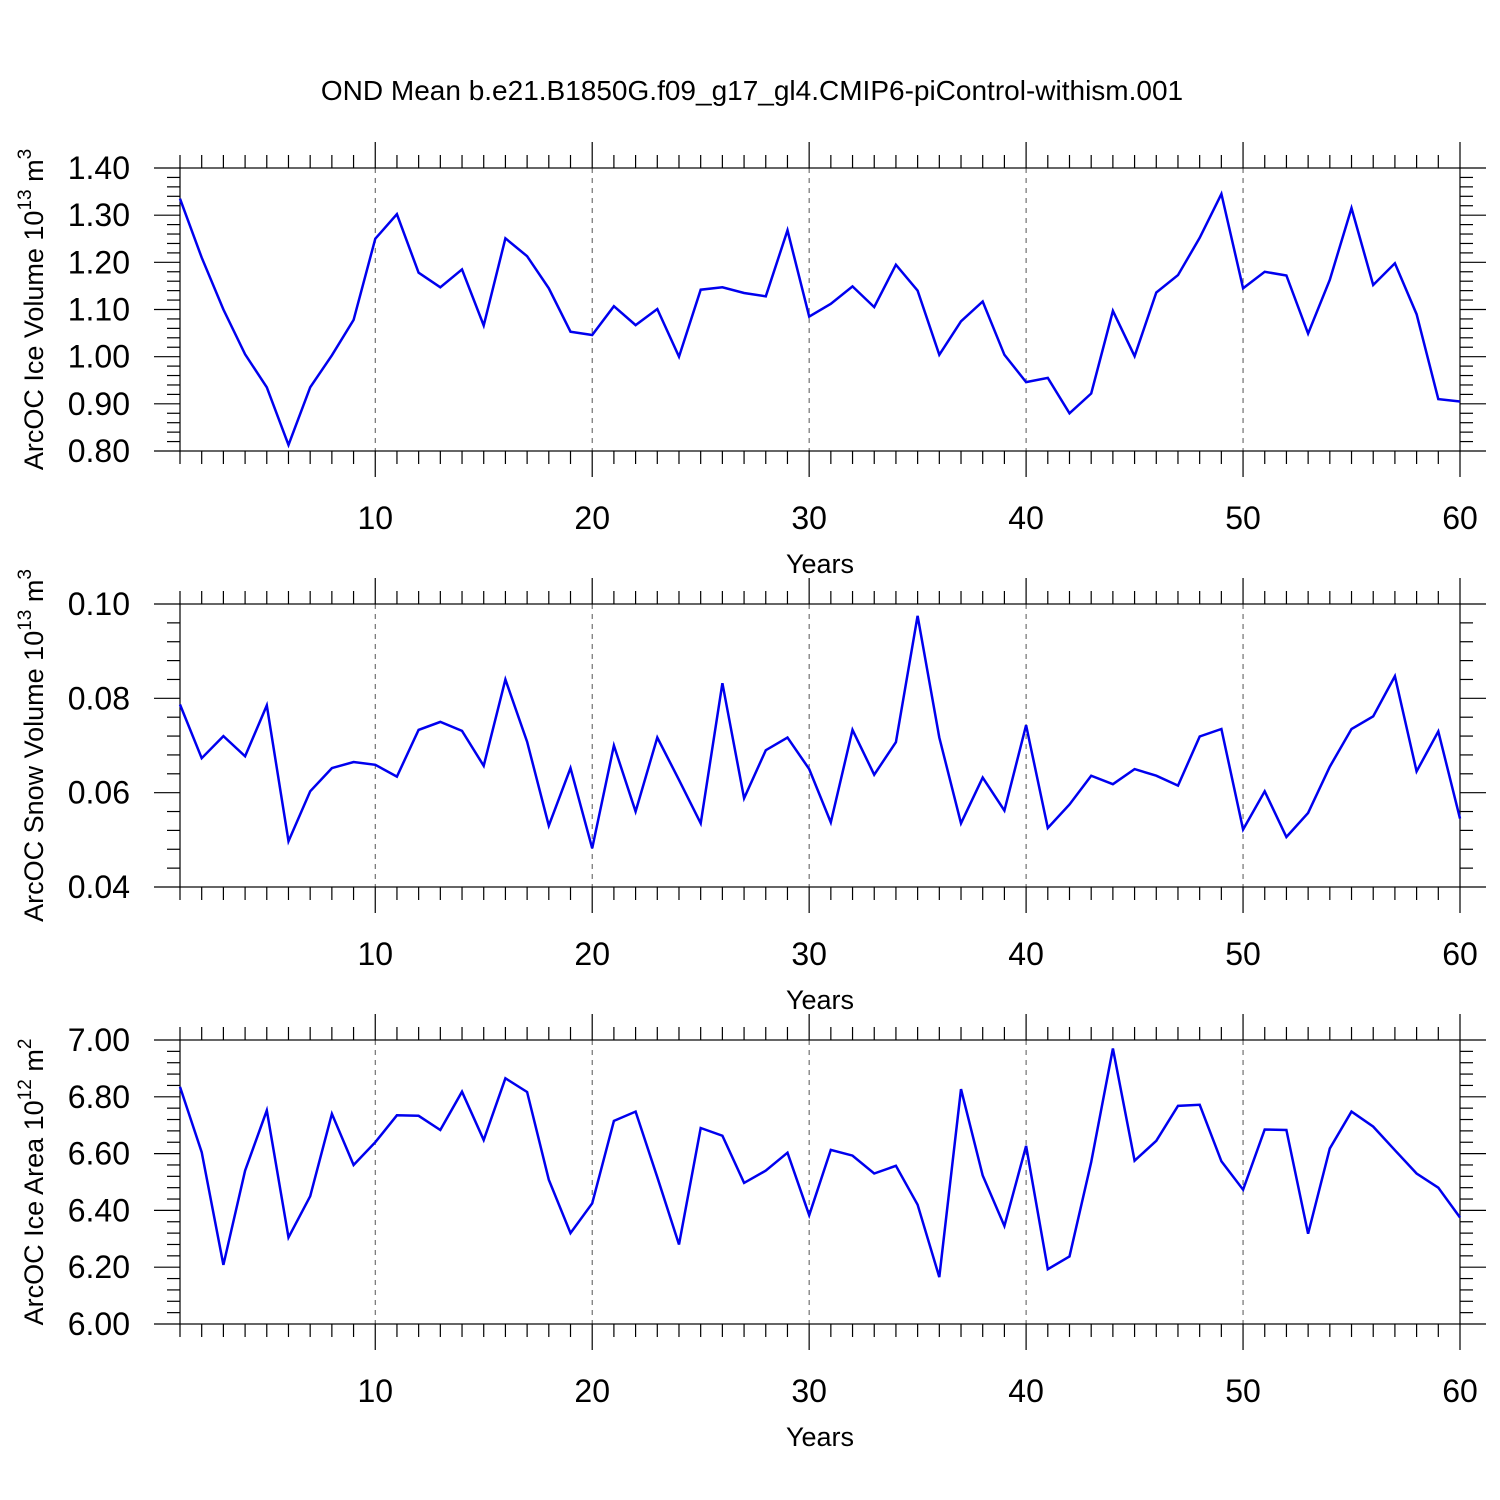  I want to click on y-tick-label: 7.00, so click(99, 1040).